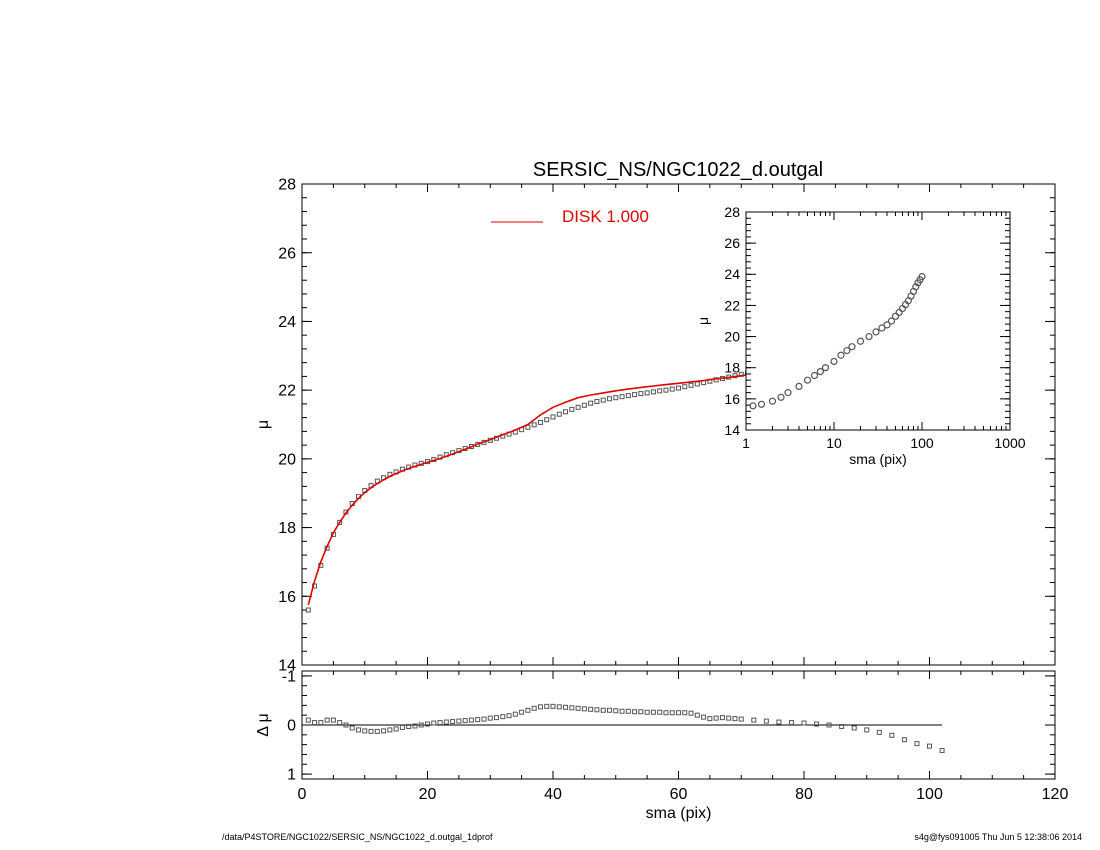  I want to click on inset-profile-ytick-label: 24, so click(732, 274).